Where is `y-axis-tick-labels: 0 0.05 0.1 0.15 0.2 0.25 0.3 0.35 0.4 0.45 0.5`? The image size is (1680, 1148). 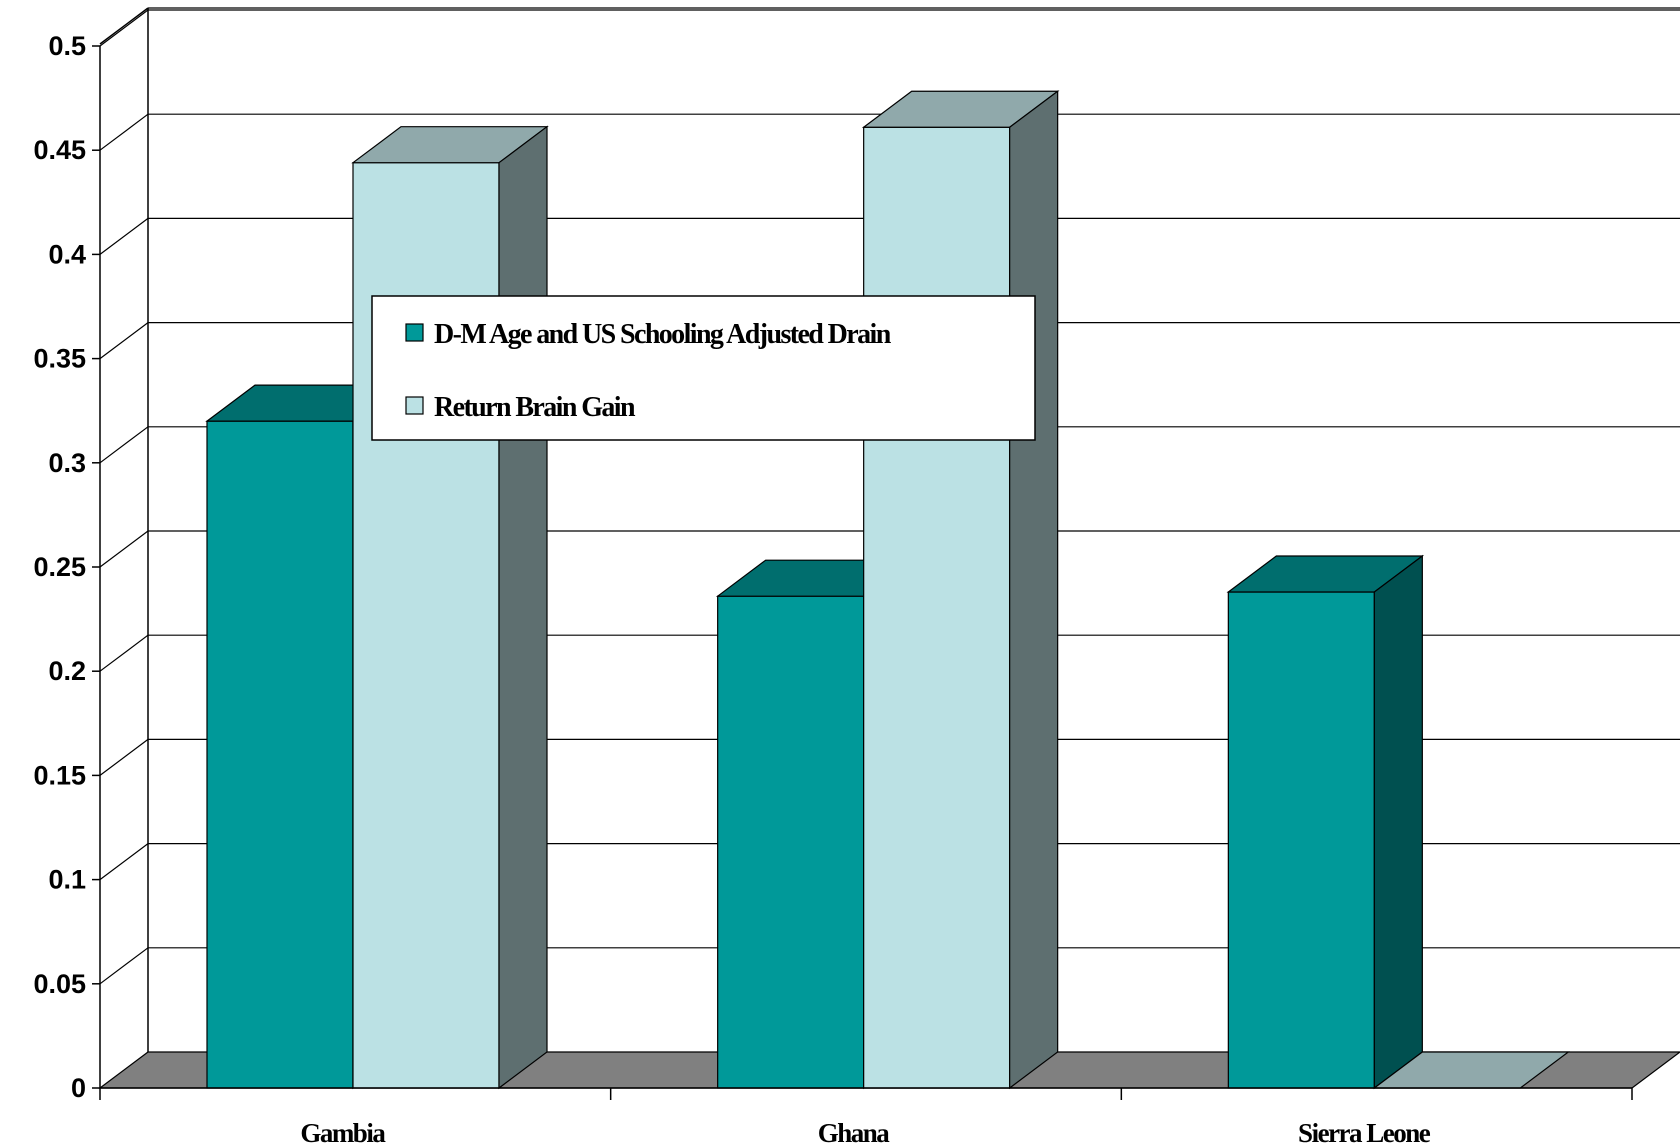
y-axis-tick-labels: 0 0.05 0.1 0.15 0.2 0.25 0.3 0.35 0.4 0.45 0.5 is located at coordinates (59, 567).